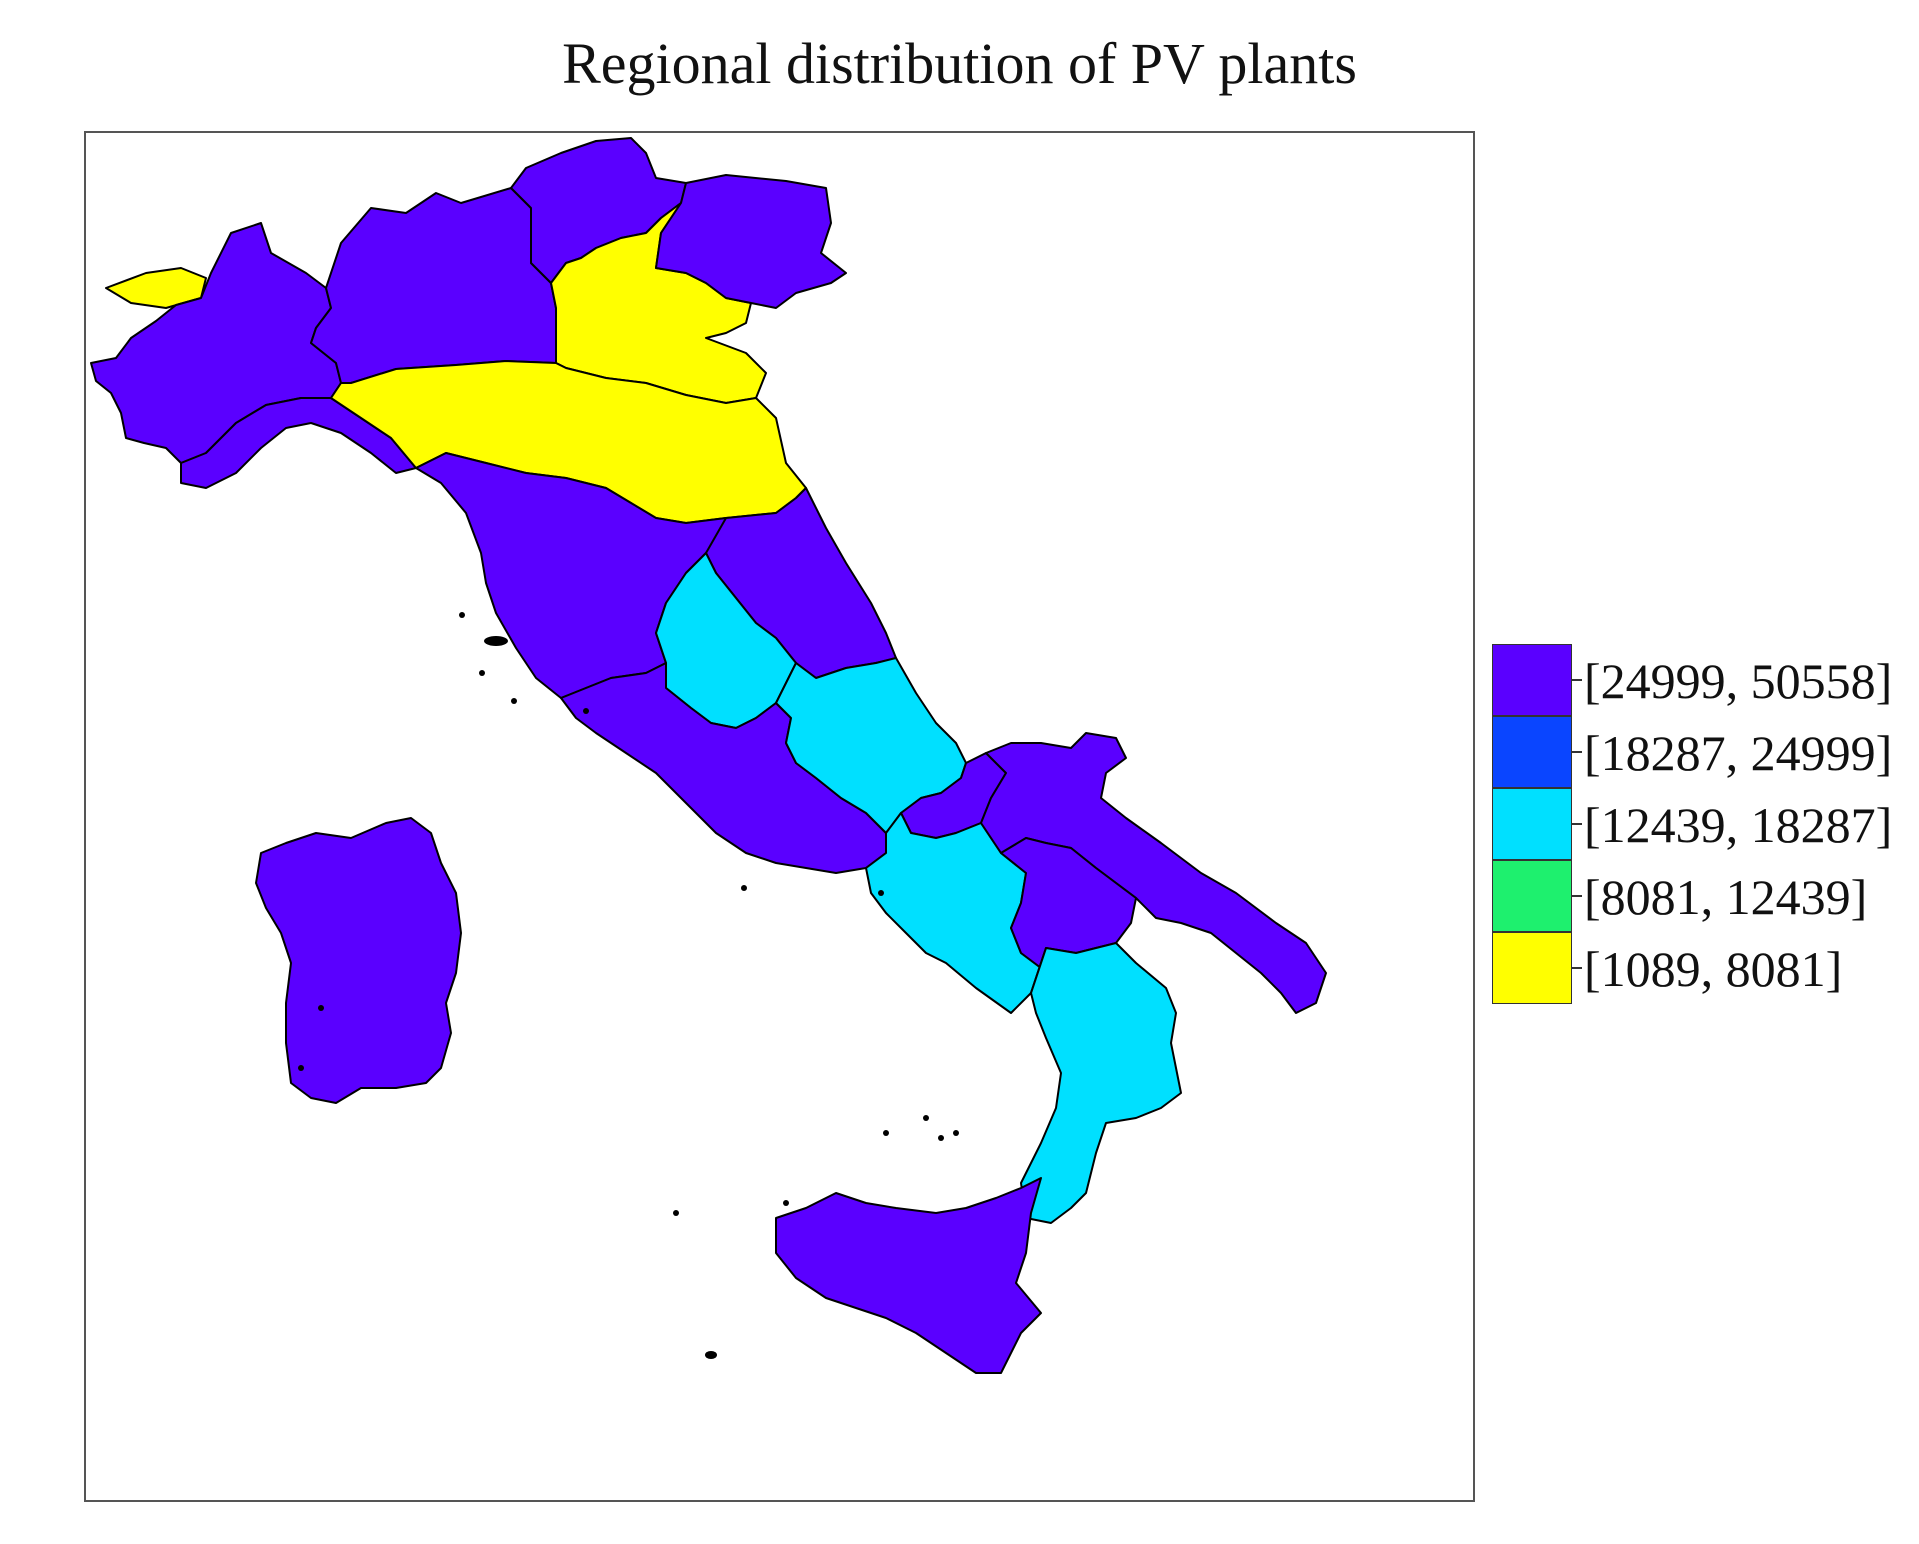 This screenshot has width=1919, height=1544. Describe the element at coordinates (433, 285) in the screenshot. I see `region-lombardia` at that location.